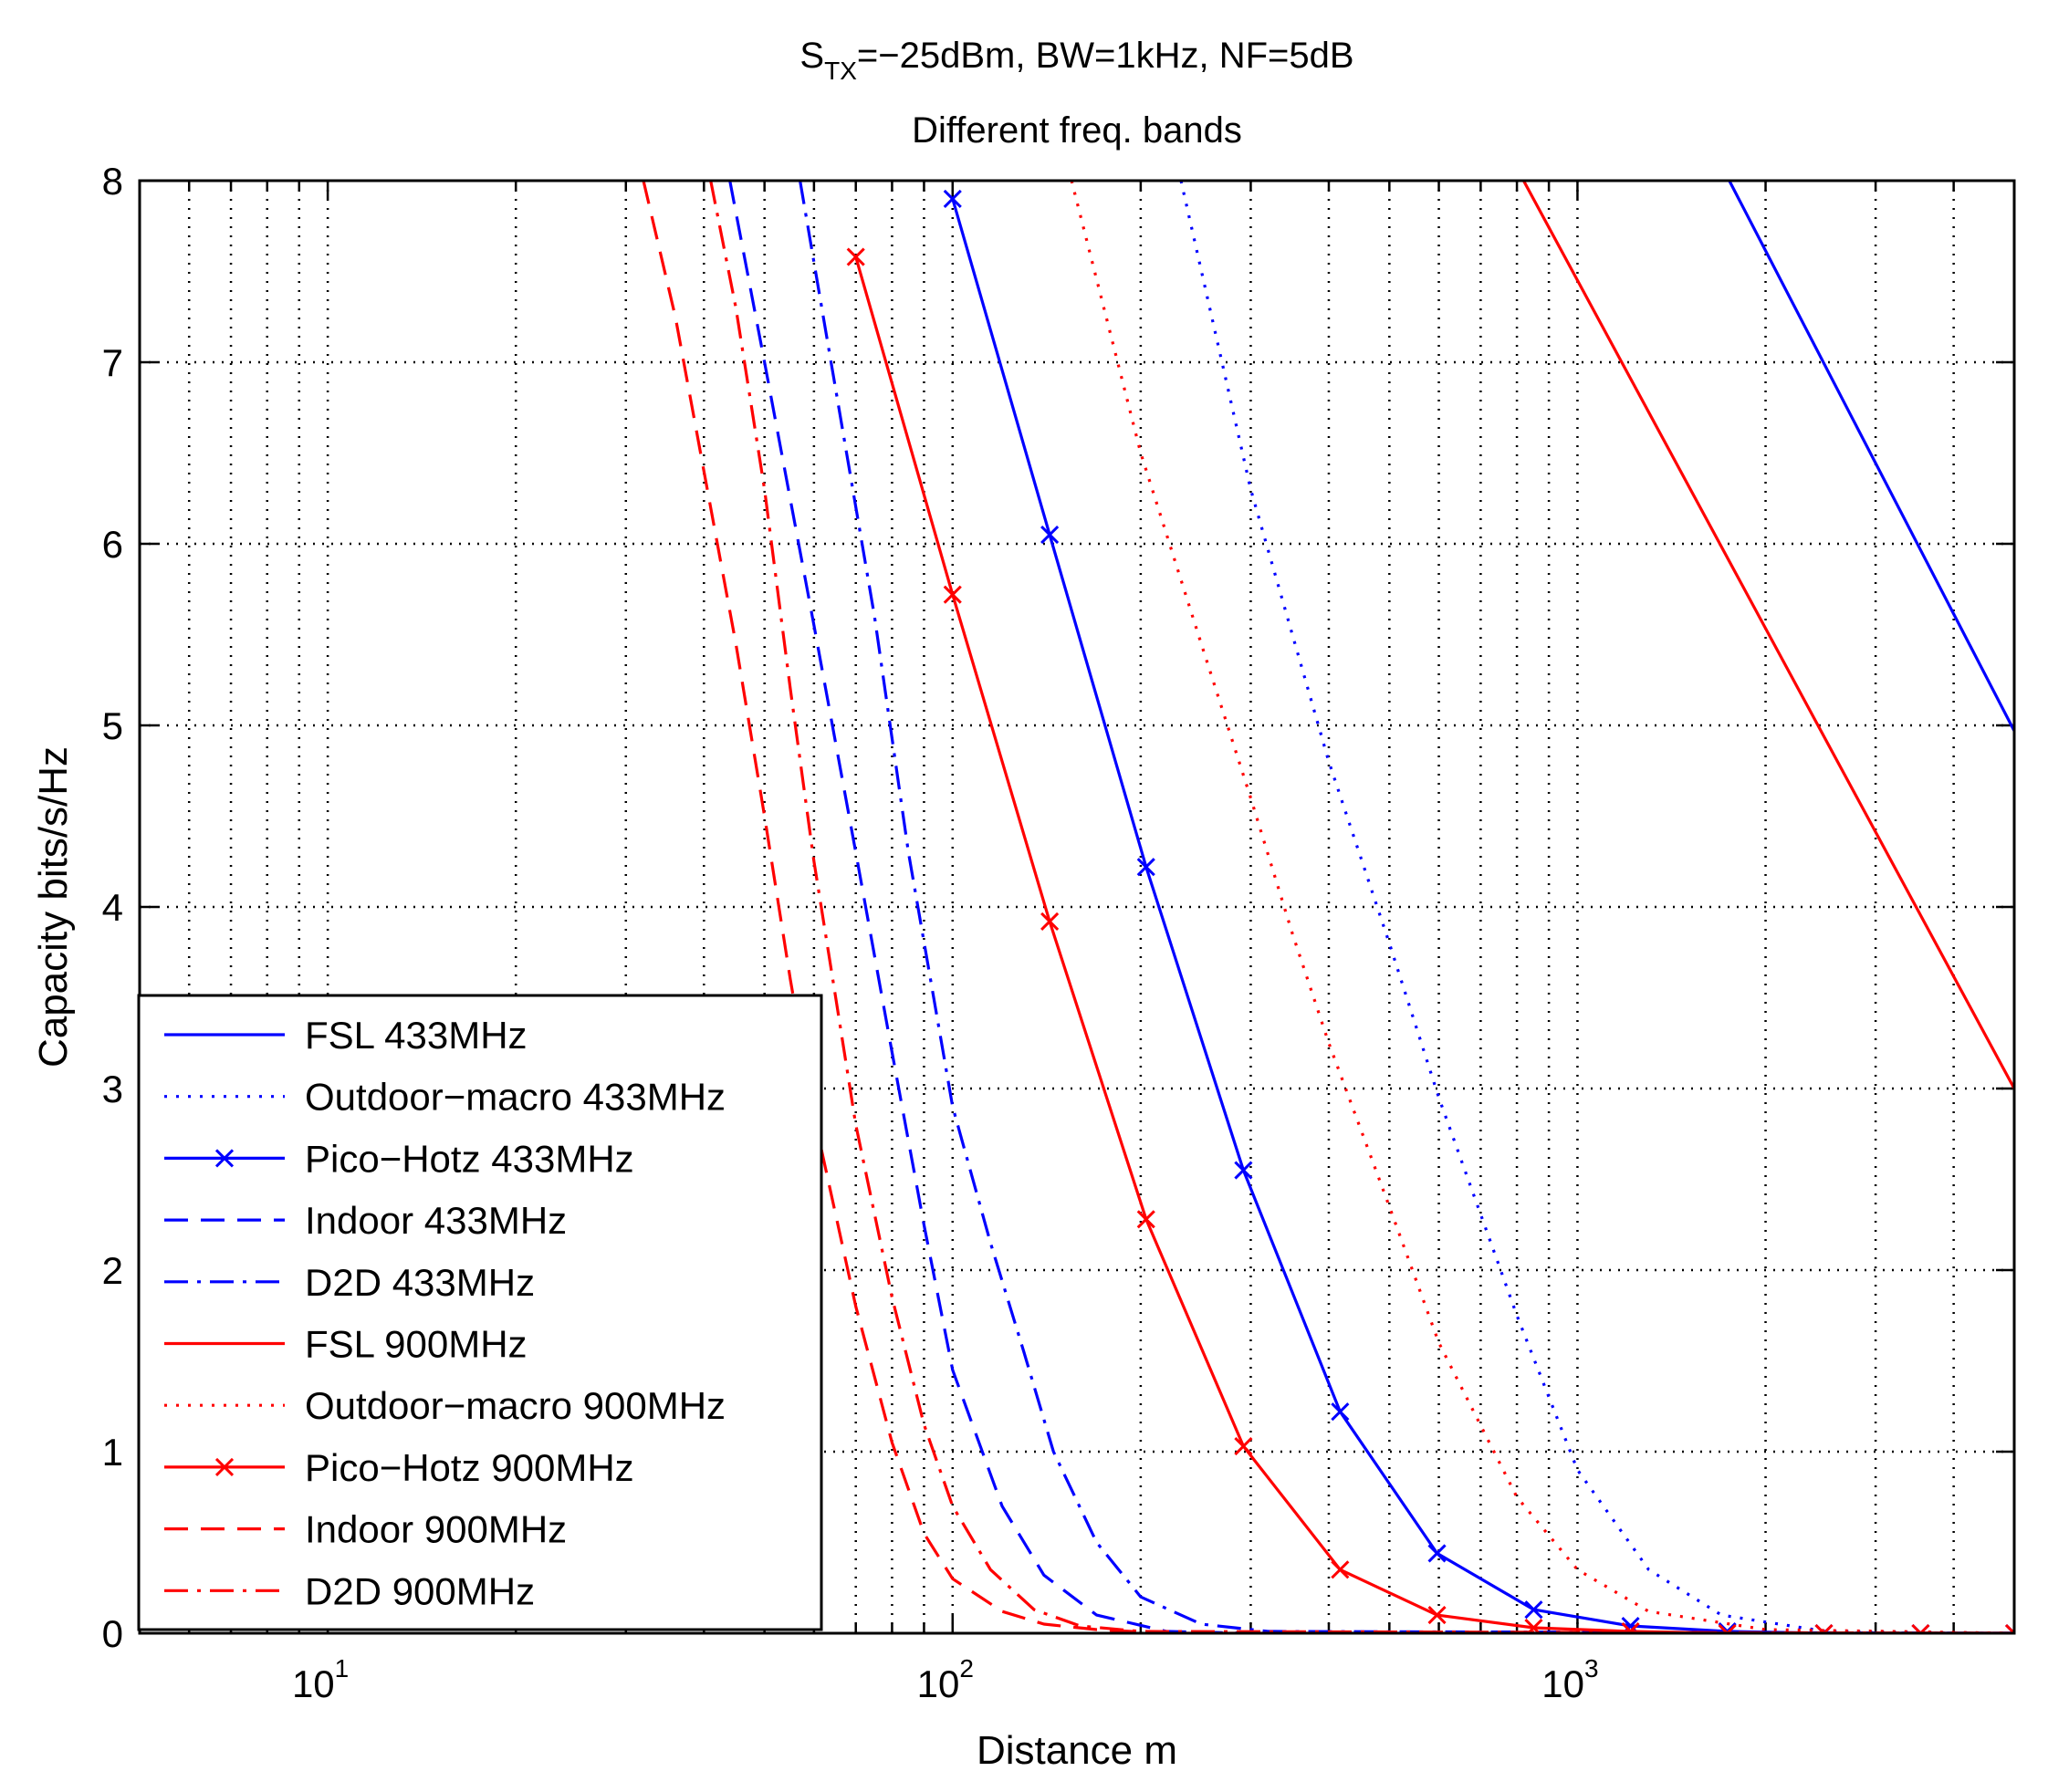 Image resolution: width=2048 pixels, height=1792 pixels. I want to click on y-tick-label: 7, so click(112, 362).